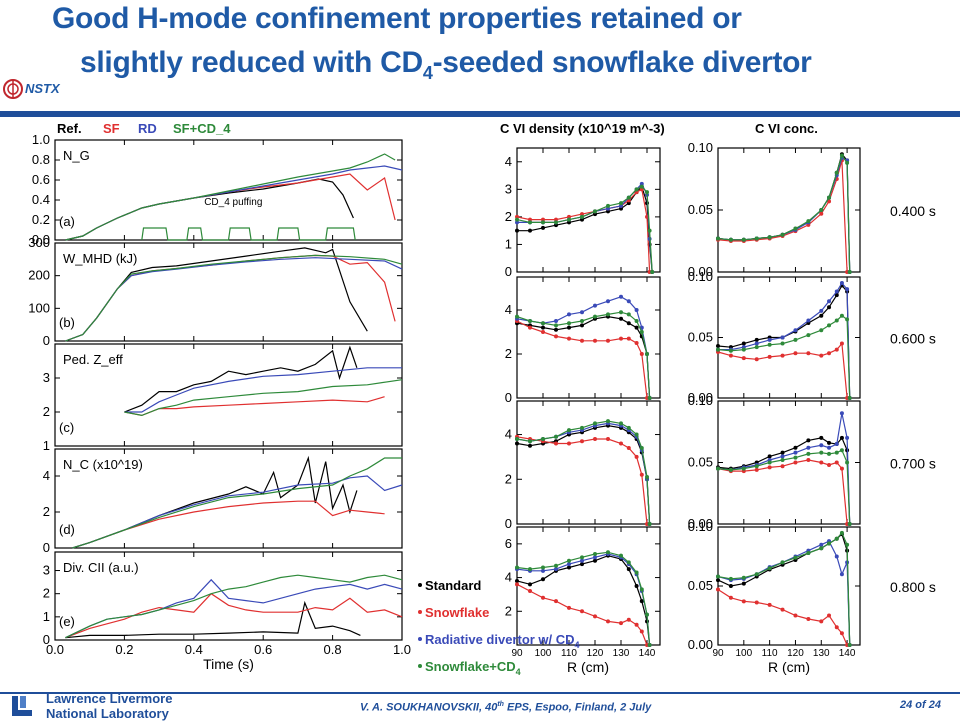  I want to click on llnl-logo-icon, so click(22, 706).